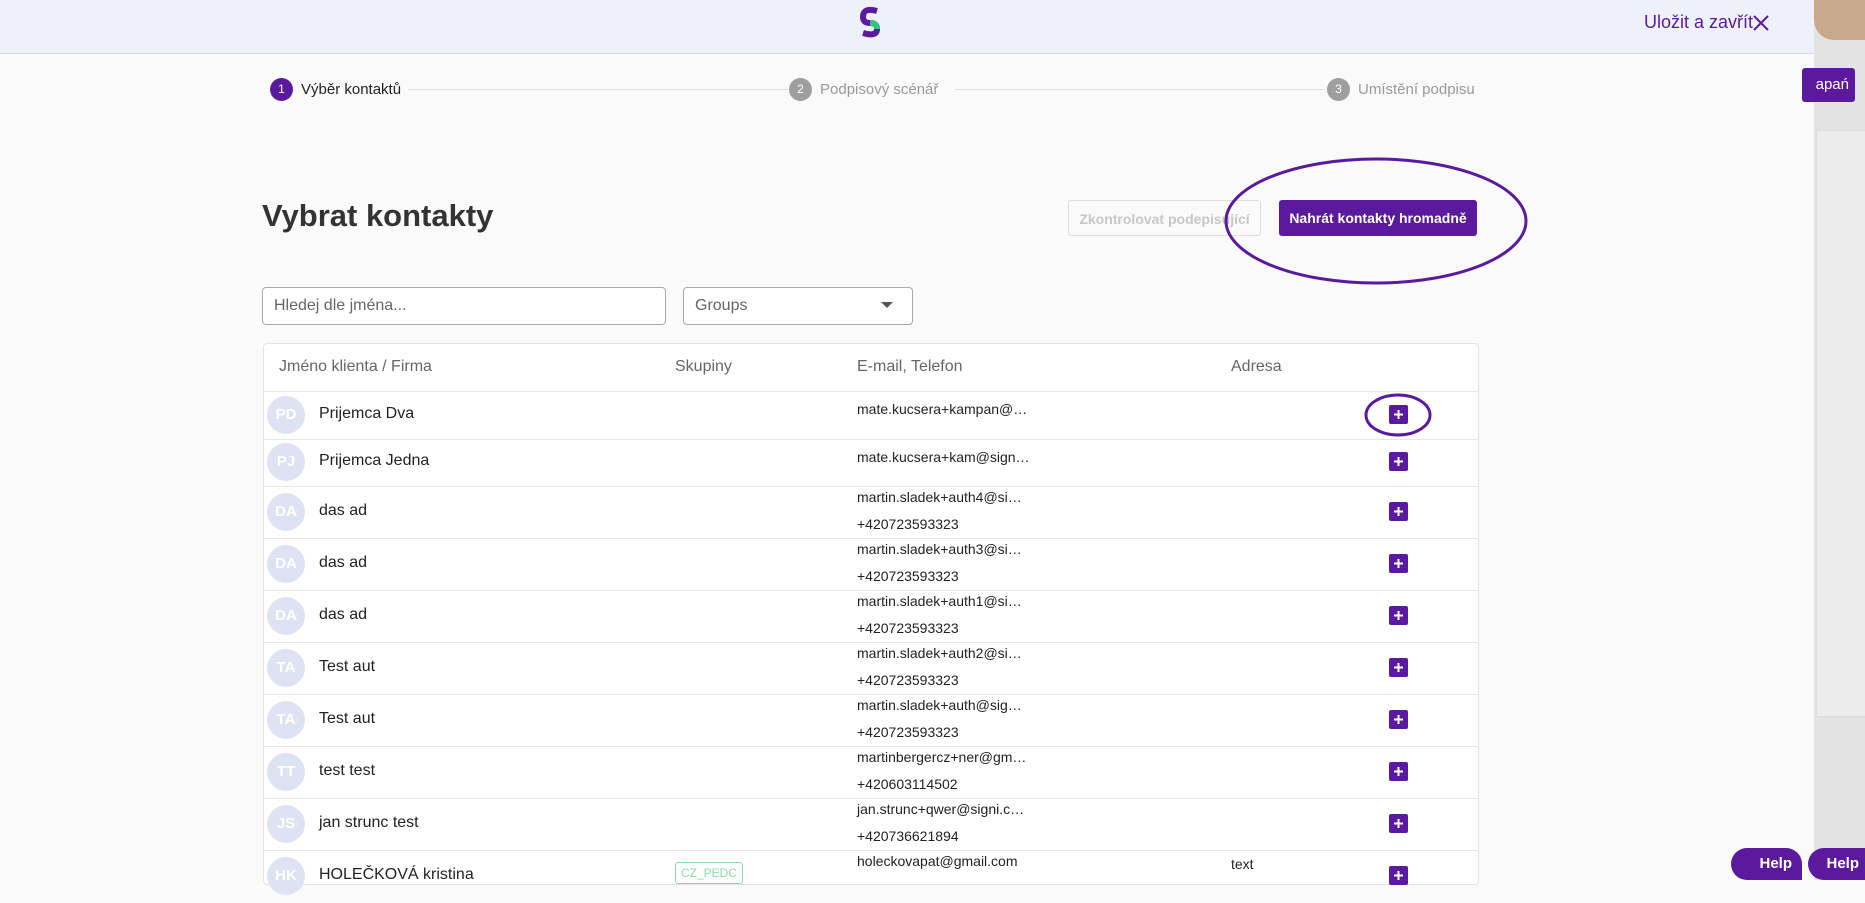  I want to click on groups-select: Groups, so click(798, 306).